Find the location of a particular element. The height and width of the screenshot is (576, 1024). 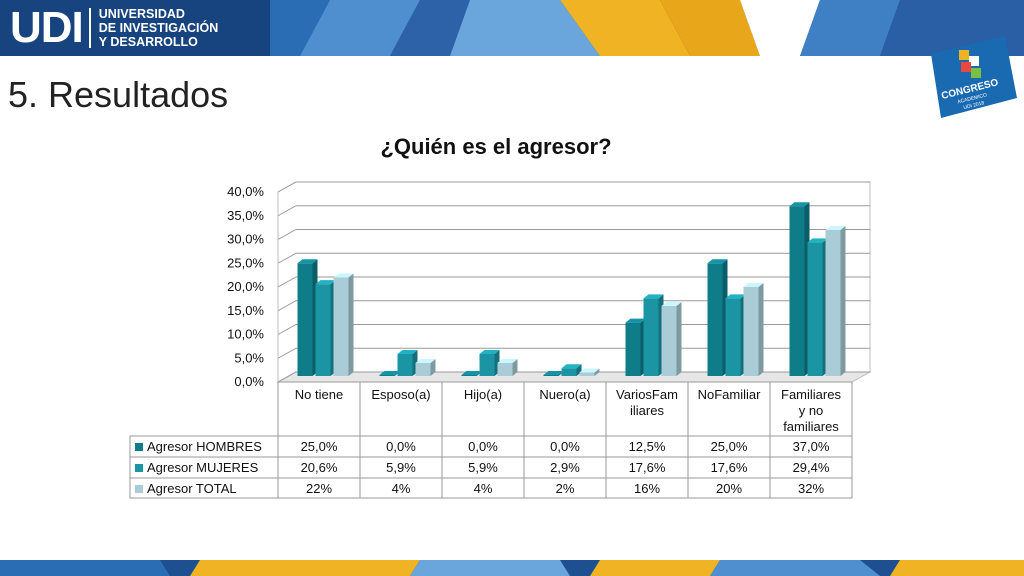

logo-line-2: DE INVESTIGACIÓN is located at coordinates (158, 28).